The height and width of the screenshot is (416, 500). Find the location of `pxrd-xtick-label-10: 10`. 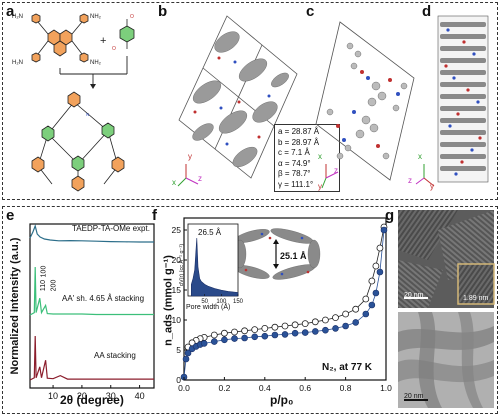

pxrd-xtick-label-10: 10 is located at coordinates (53, 396).